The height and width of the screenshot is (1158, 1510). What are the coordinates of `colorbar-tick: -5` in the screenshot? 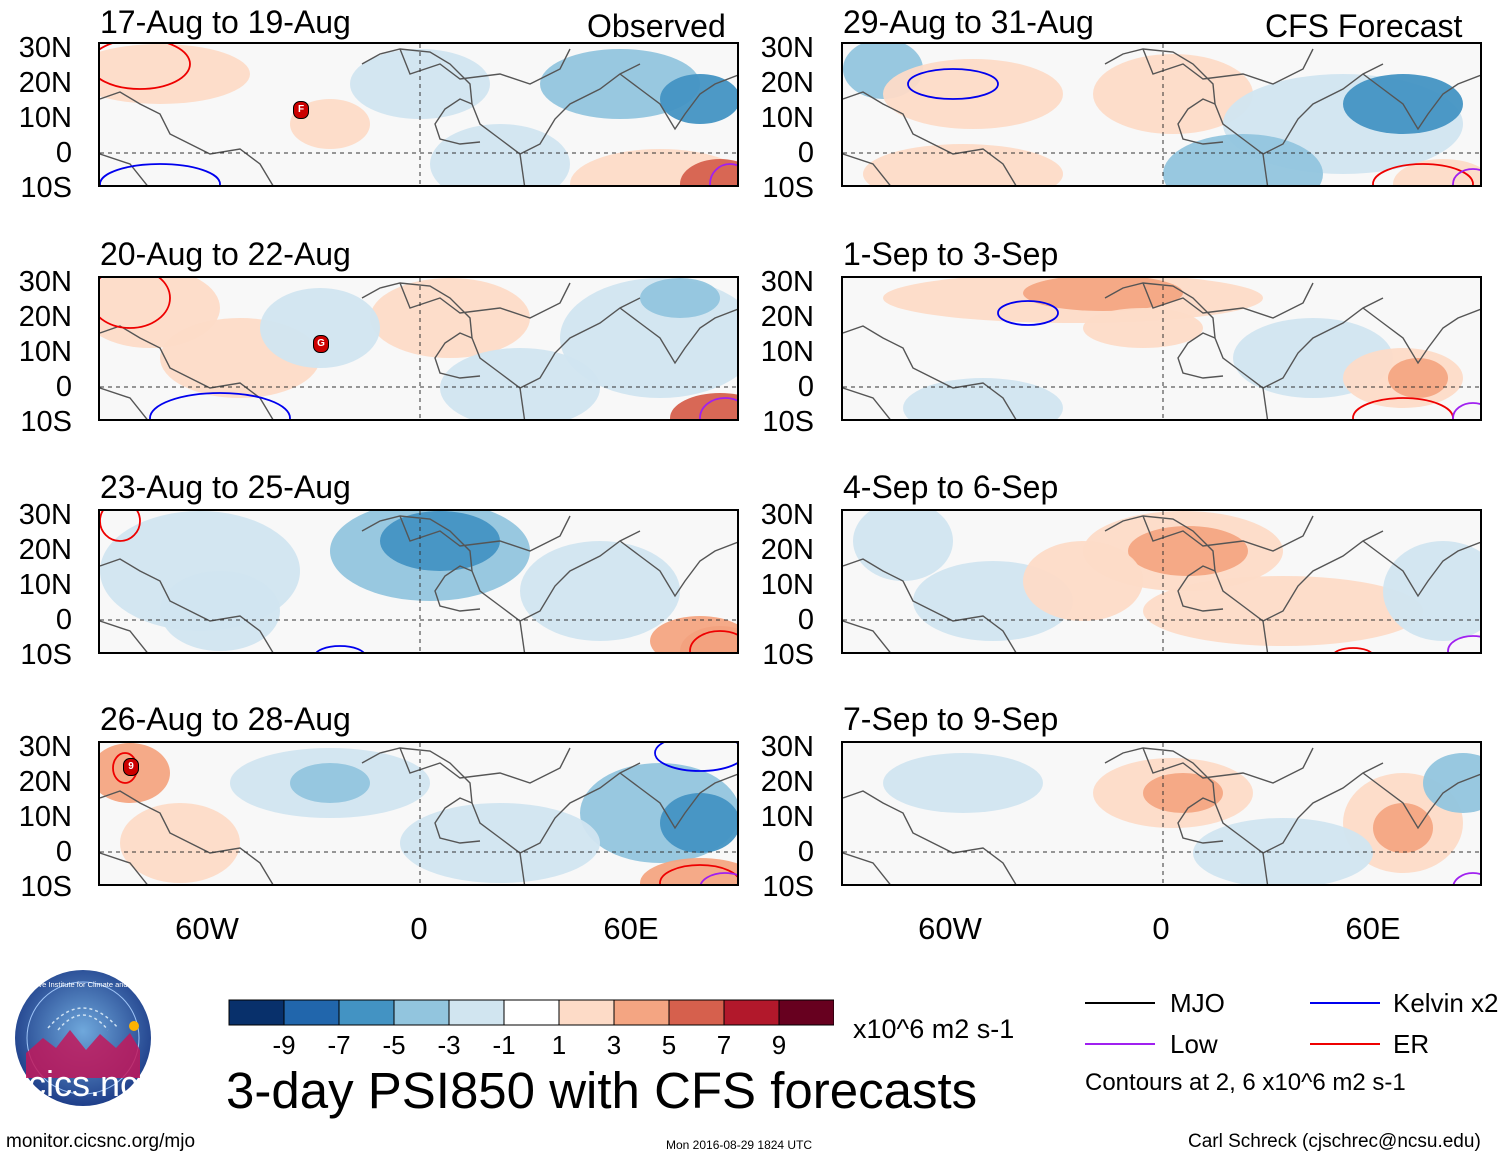 It's located at (394, 1045).